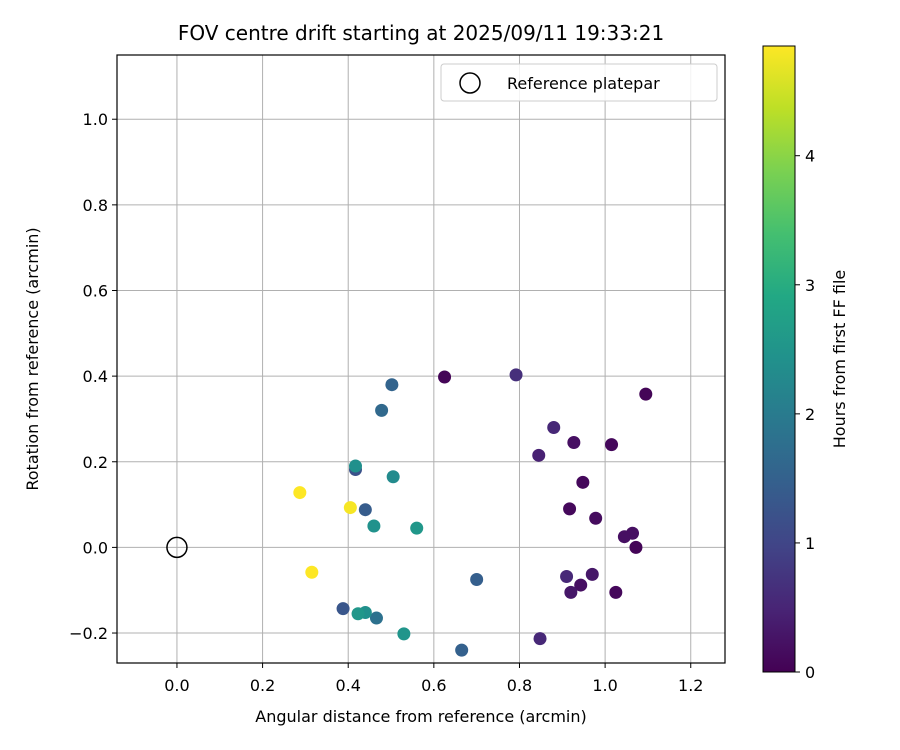 The height and width of the screenshot is (750, 900). What do you see at coordinates (88, 633) in the screenshot?
I see `y-tick-label: −0.2` at bounding box center [88, 633].